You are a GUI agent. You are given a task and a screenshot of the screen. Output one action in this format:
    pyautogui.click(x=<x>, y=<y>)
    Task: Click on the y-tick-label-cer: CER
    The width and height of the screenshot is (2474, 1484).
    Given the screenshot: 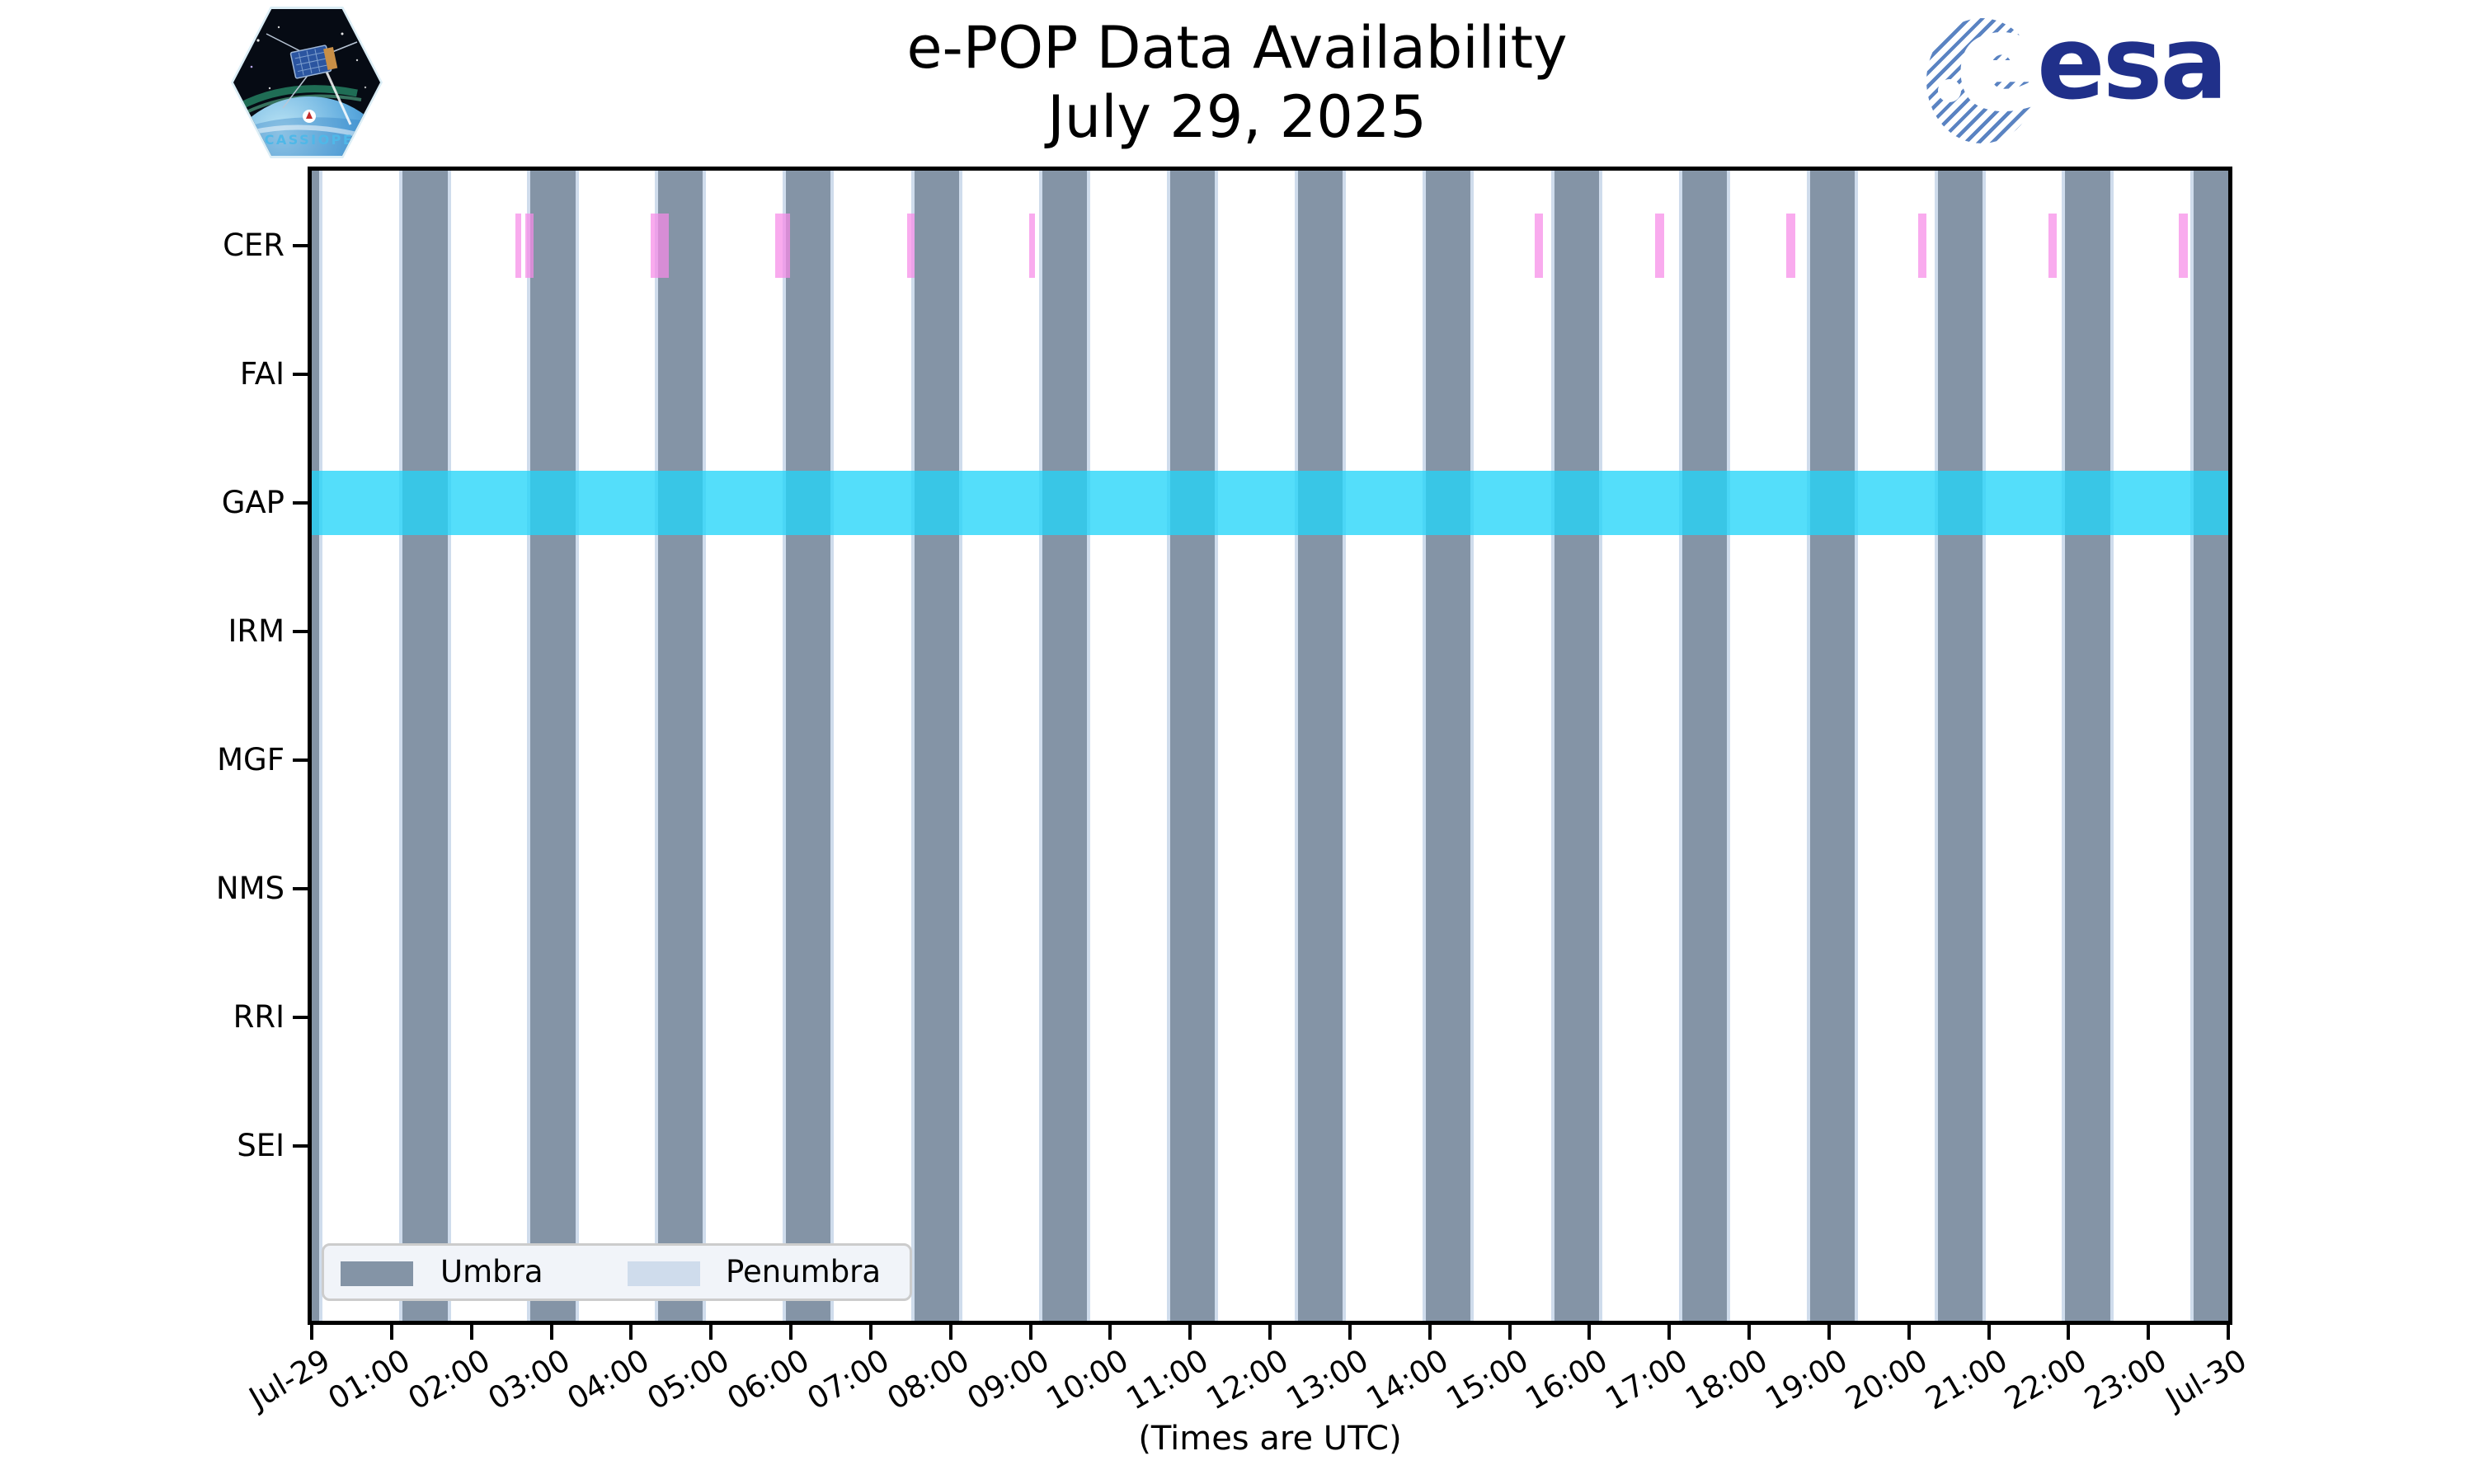 What is the action you would take?
    pyautogui.click(x=254, y=245)
    